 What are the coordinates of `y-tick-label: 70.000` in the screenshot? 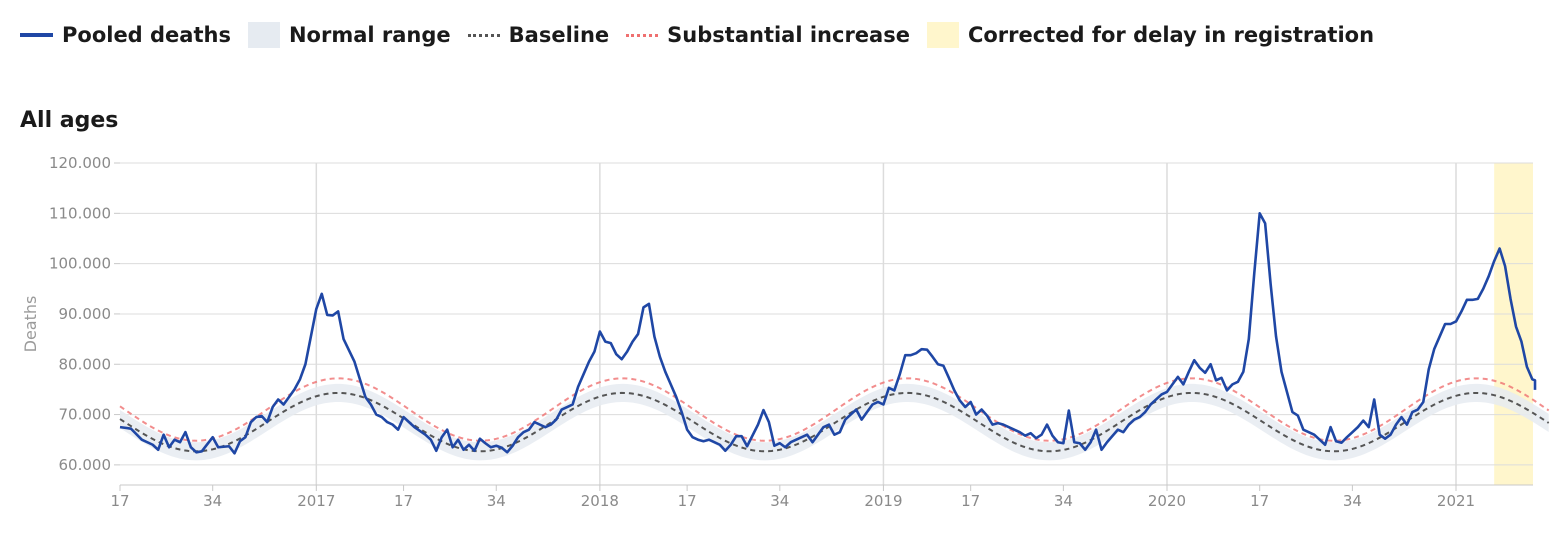 It's located at (85, 415).